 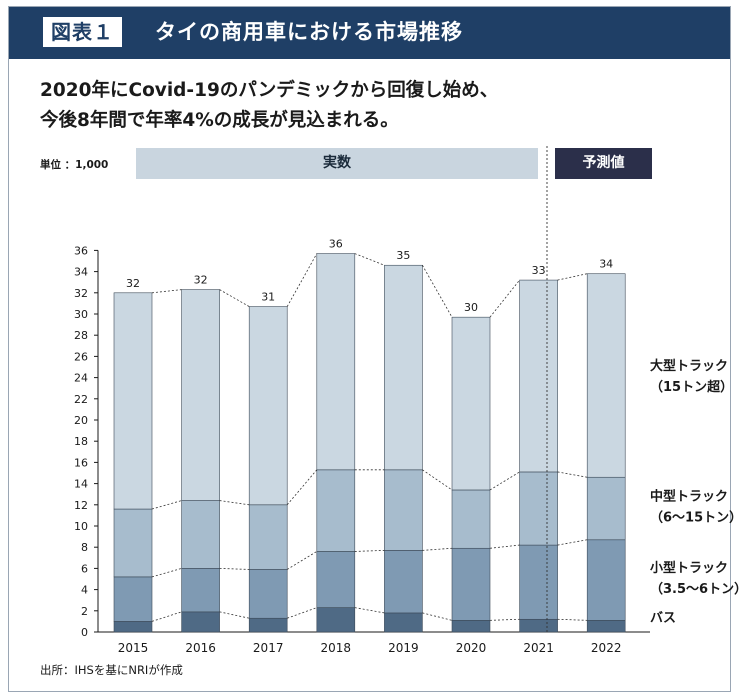 I want to click on total-label-2015: 32, so click(x=133, y=283).